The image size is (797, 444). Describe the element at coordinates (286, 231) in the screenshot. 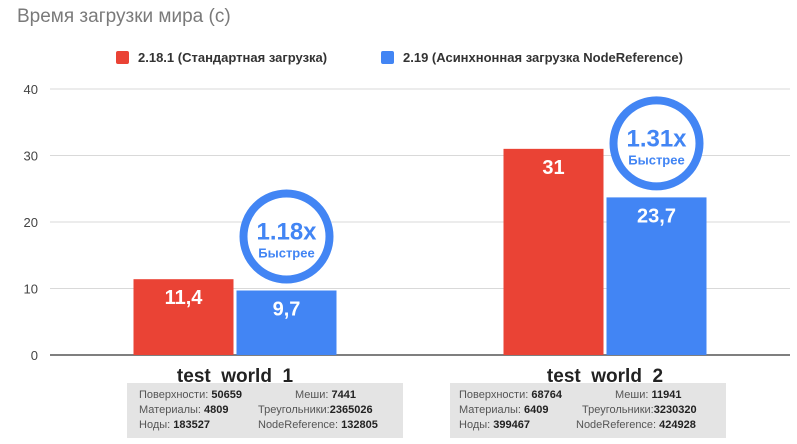

I see `speedup-ratio: 1.18x` at that location.